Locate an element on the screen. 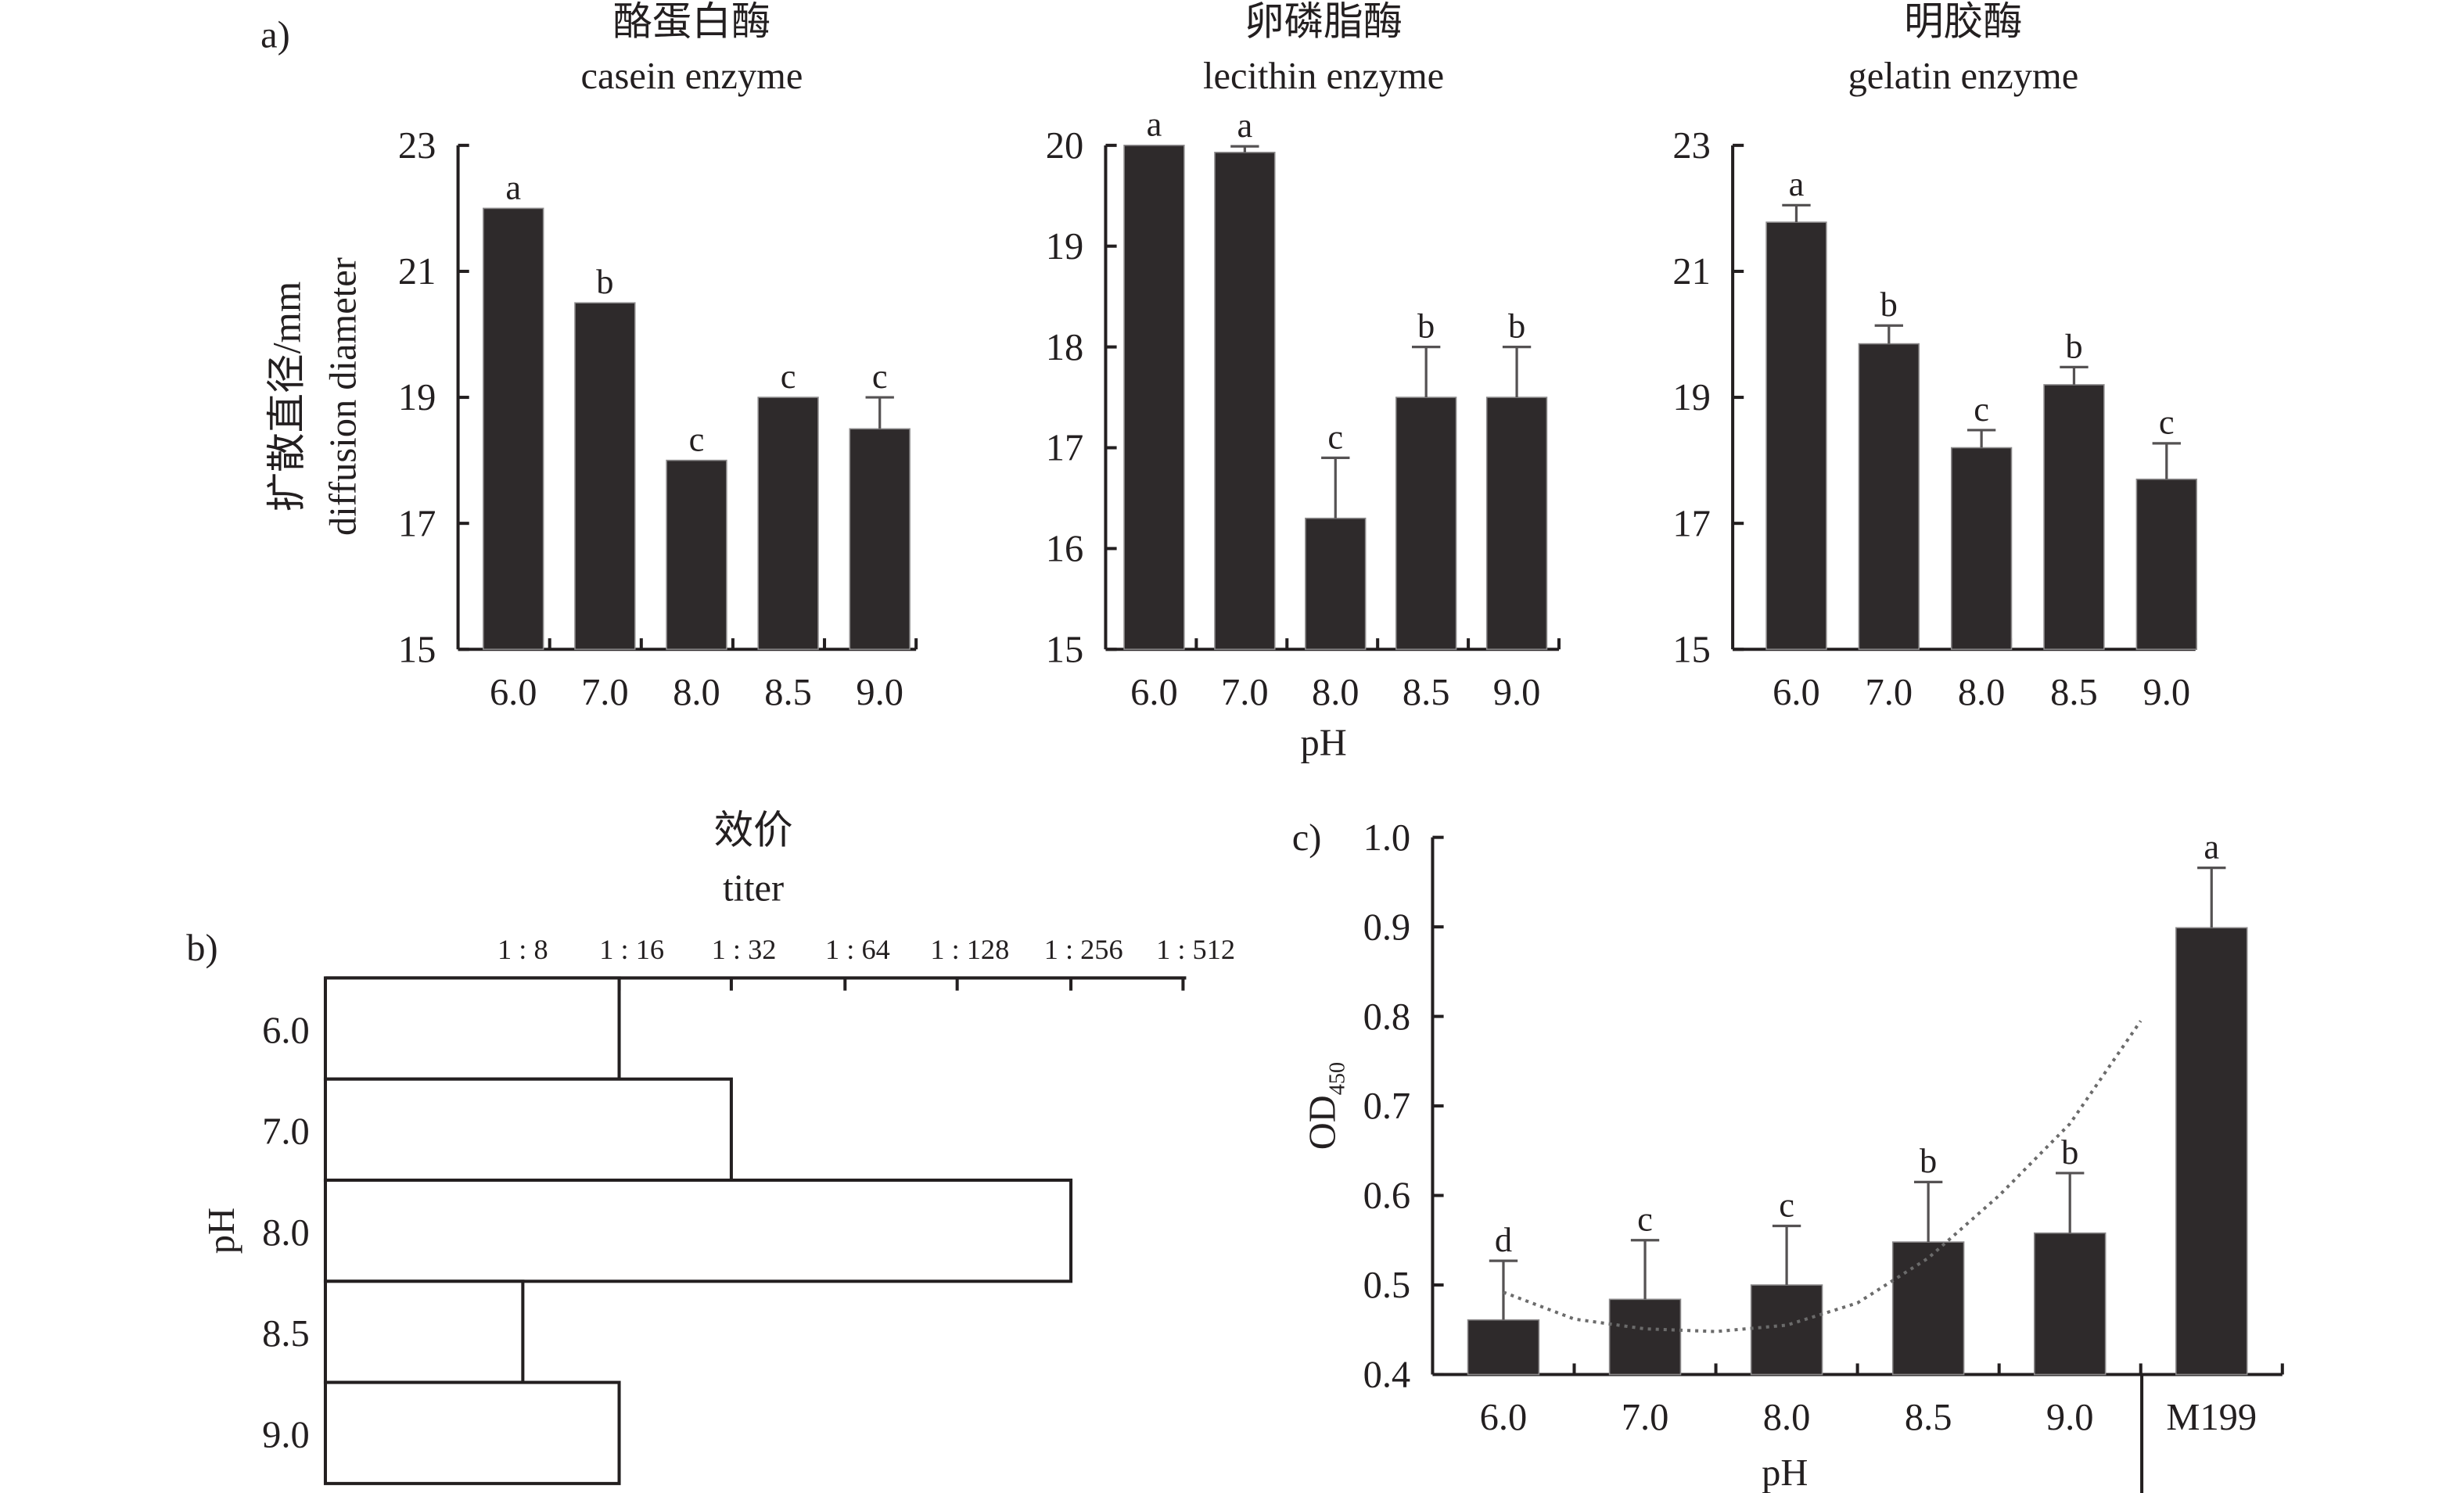  chart-c-ylabel-main: OD is located at coordinates (1322, 1123).